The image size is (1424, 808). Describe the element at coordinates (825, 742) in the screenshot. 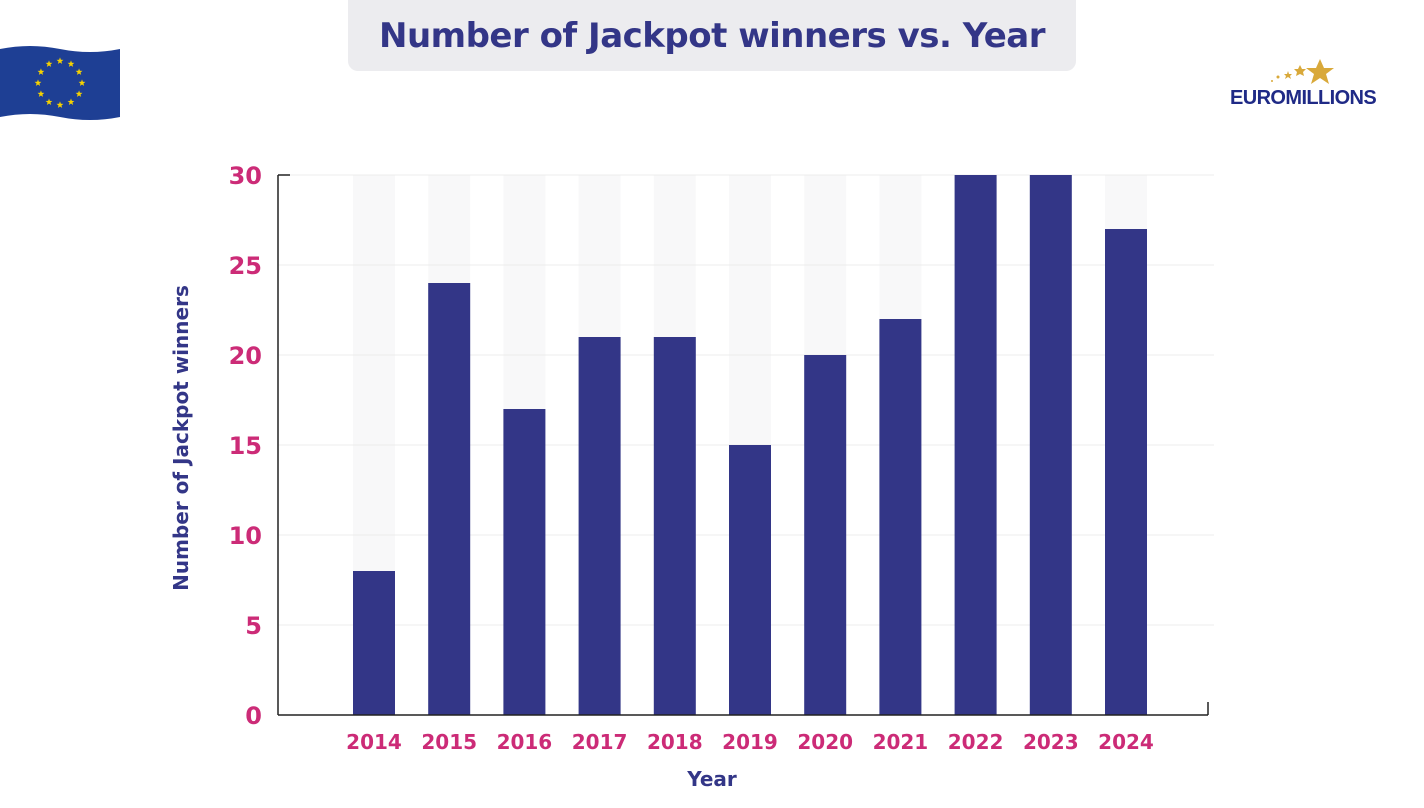

I see `x-tick-label: 2020` at that location.